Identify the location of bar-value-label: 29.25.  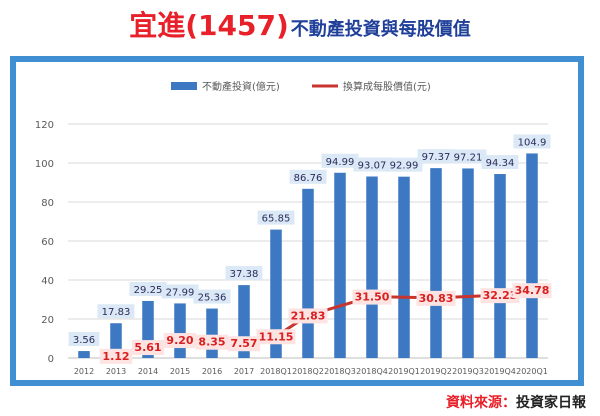
(148, 290).